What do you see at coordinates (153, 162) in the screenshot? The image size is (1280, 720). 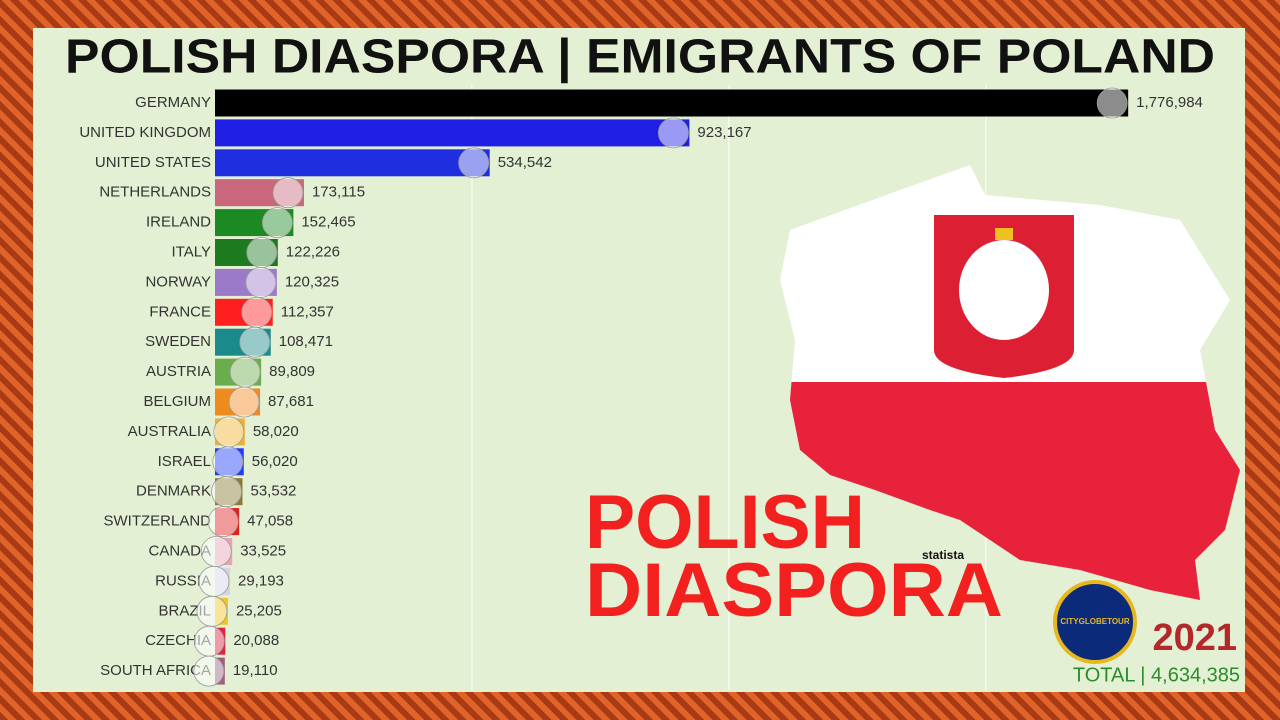 I see `y-tick-label: UNITED STATES` at bounding box center [153, 162].